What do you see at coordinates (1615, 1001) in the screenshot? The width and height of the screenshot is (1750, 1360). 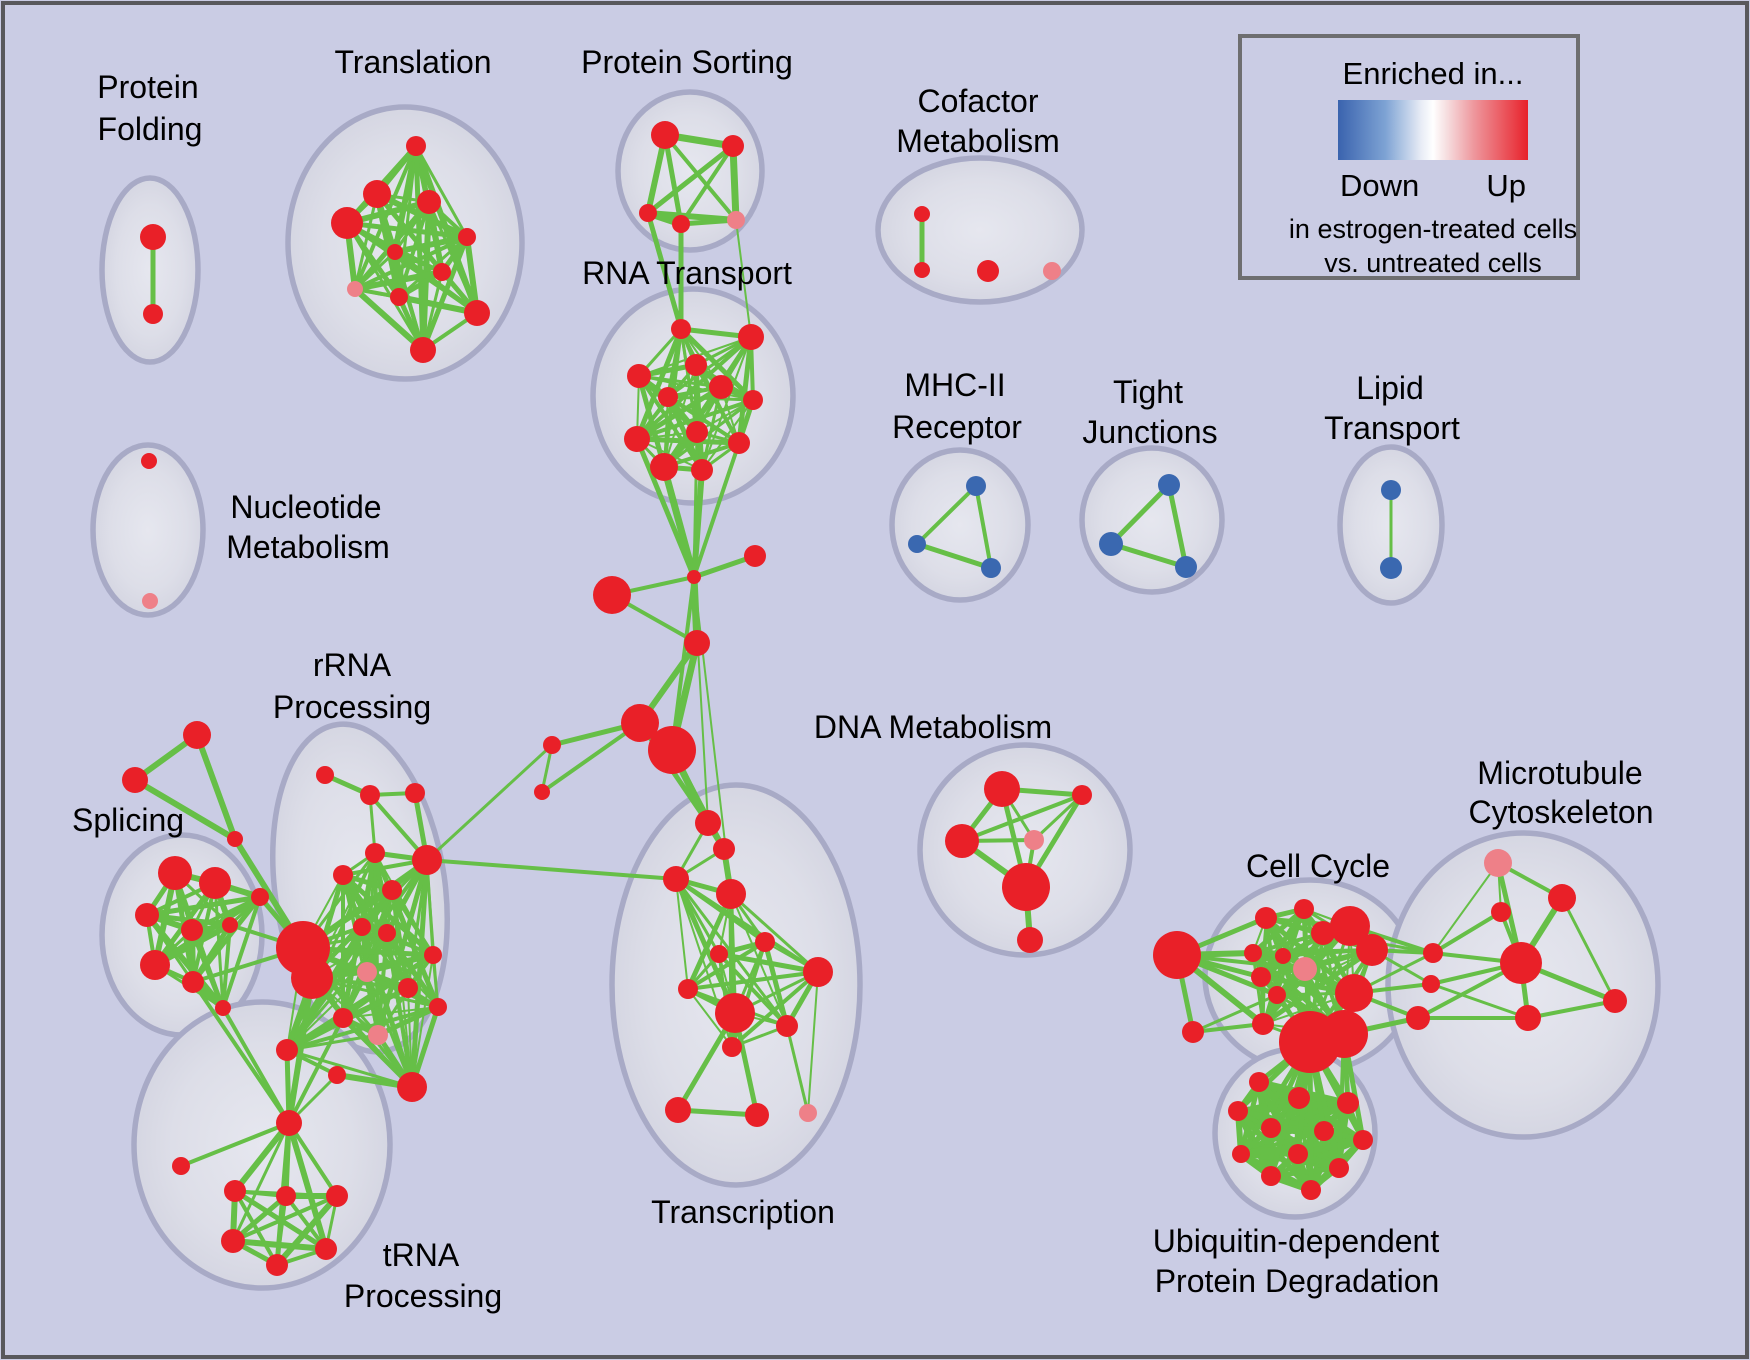 I see `gene-set-node-mt4` at bounding box center [1615, 1001].